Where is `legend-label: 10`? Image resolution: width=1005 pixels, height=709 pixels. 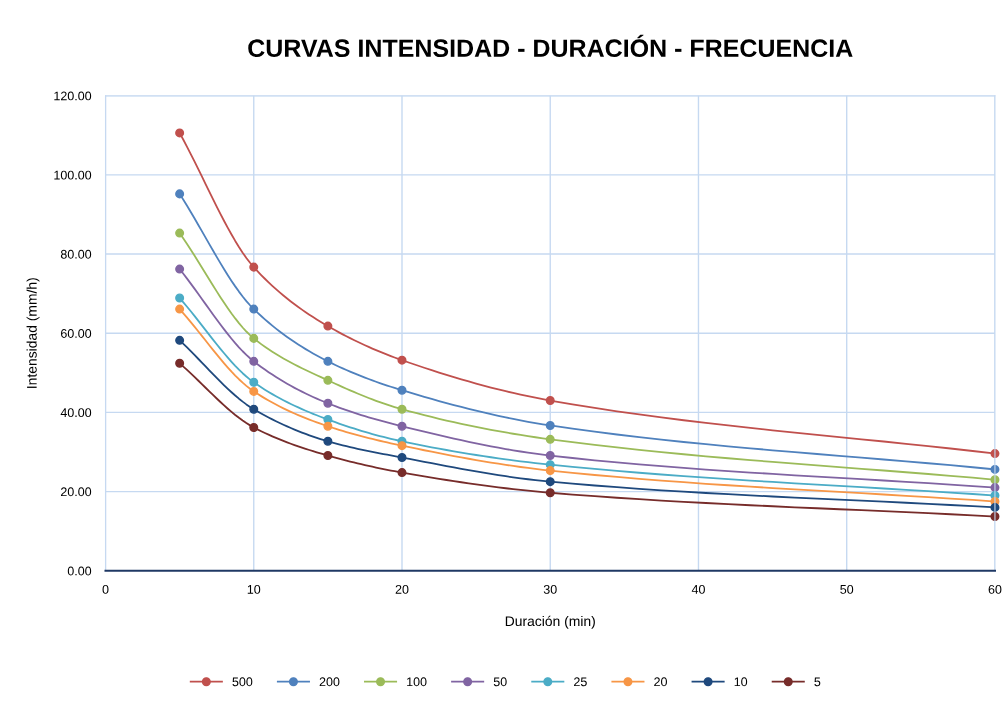
legend-label: 10 is located at coordinates (741, 682).